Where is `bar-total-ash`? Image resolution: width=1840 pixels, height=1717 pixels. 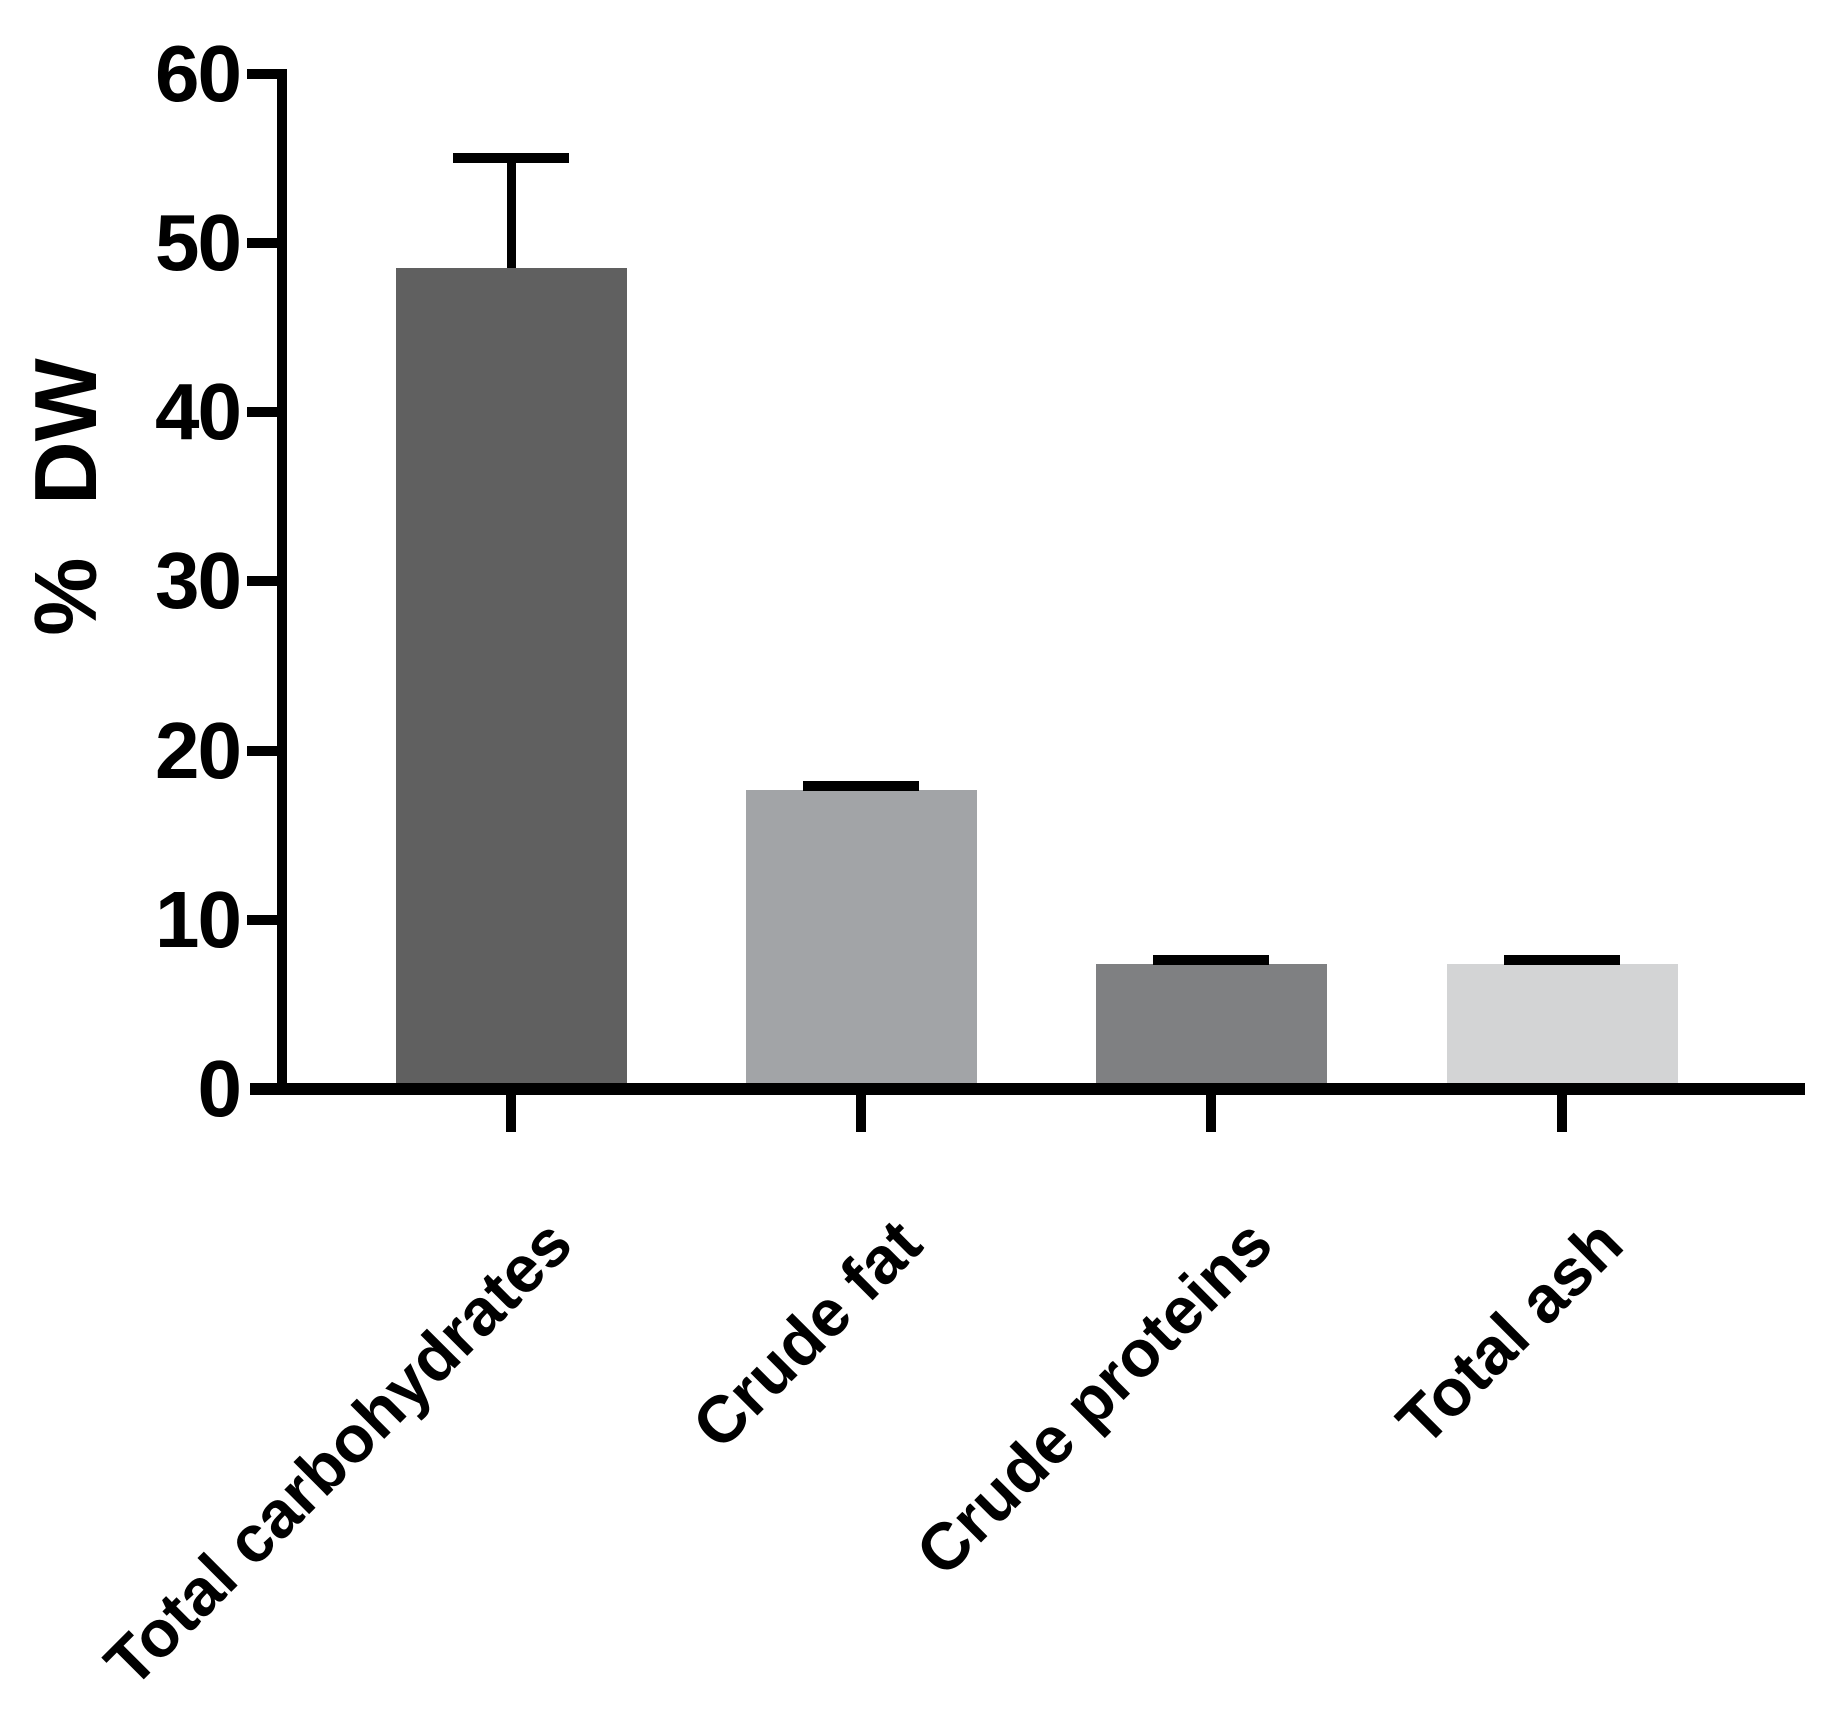
bar-total-ash is located at coordinates (1562, 1023).